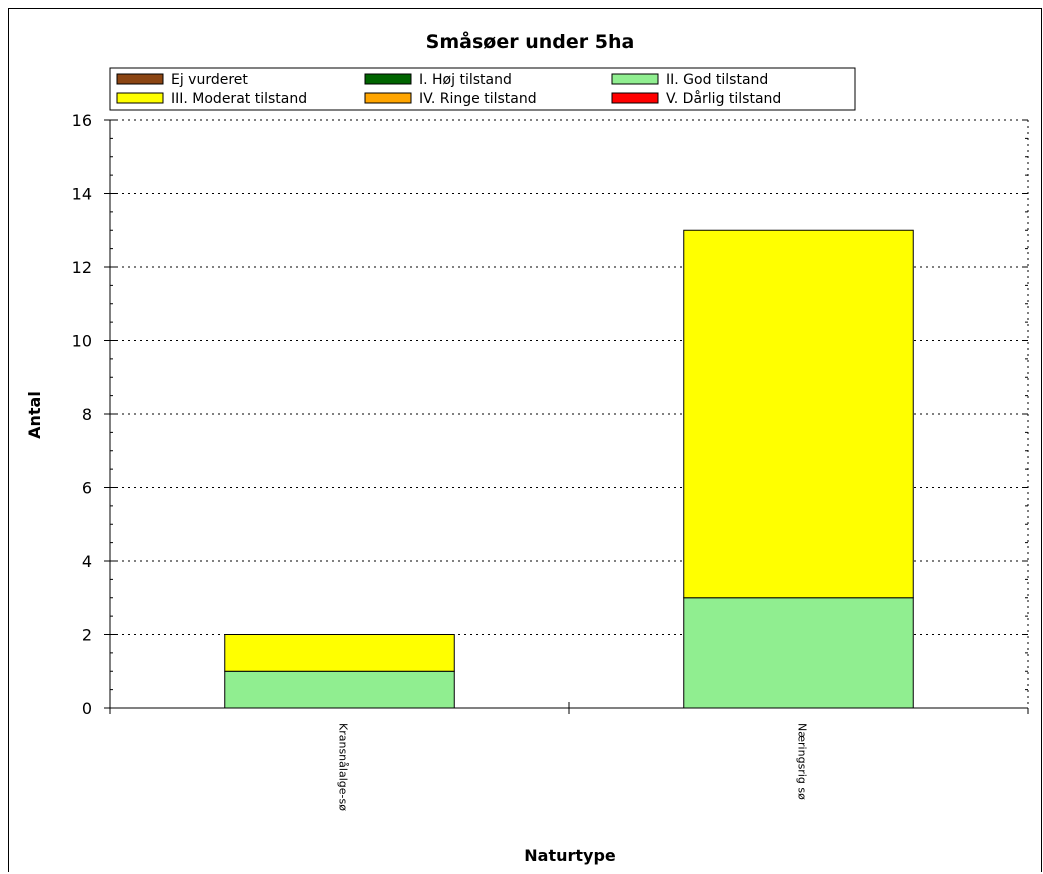  I want to click on legend-label: I. Høj tilstand, so click(465, 80).